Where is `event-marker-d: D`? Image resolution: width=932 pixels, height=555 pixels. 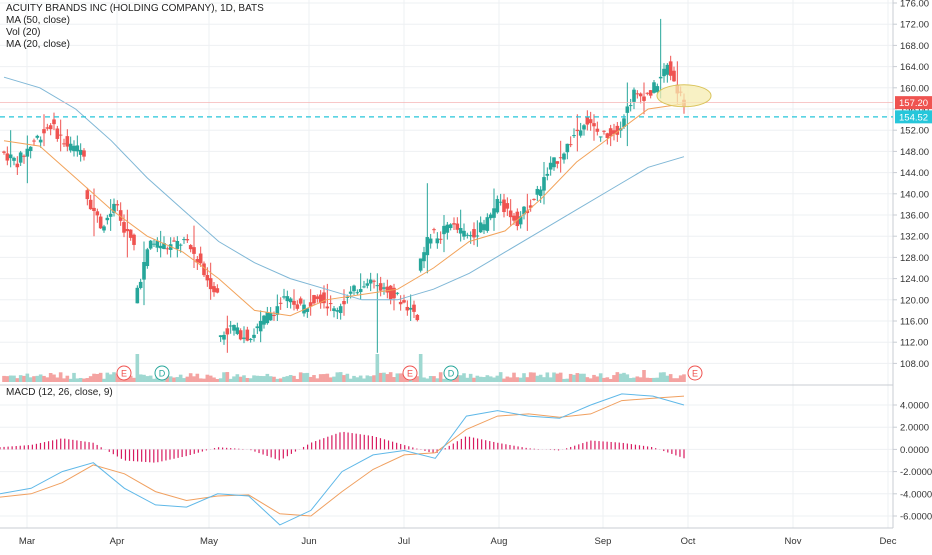 event-marker-d: D is located at coordinates (162, 373).